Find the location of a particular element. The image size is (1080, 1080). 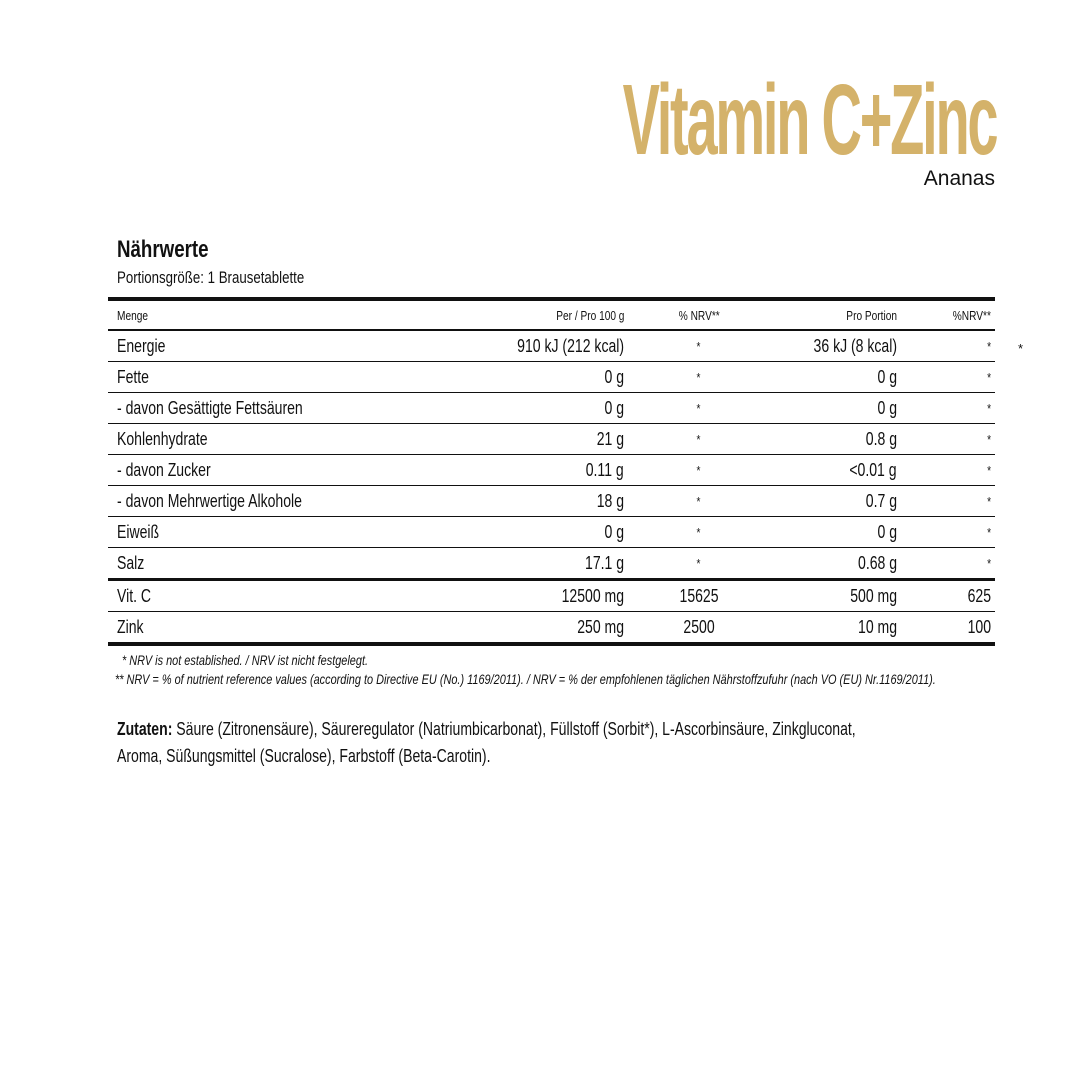

table-row: - davon Mehrwertige Alkohole 18 g * 0.7 g * is located at coordinates (551, 501).